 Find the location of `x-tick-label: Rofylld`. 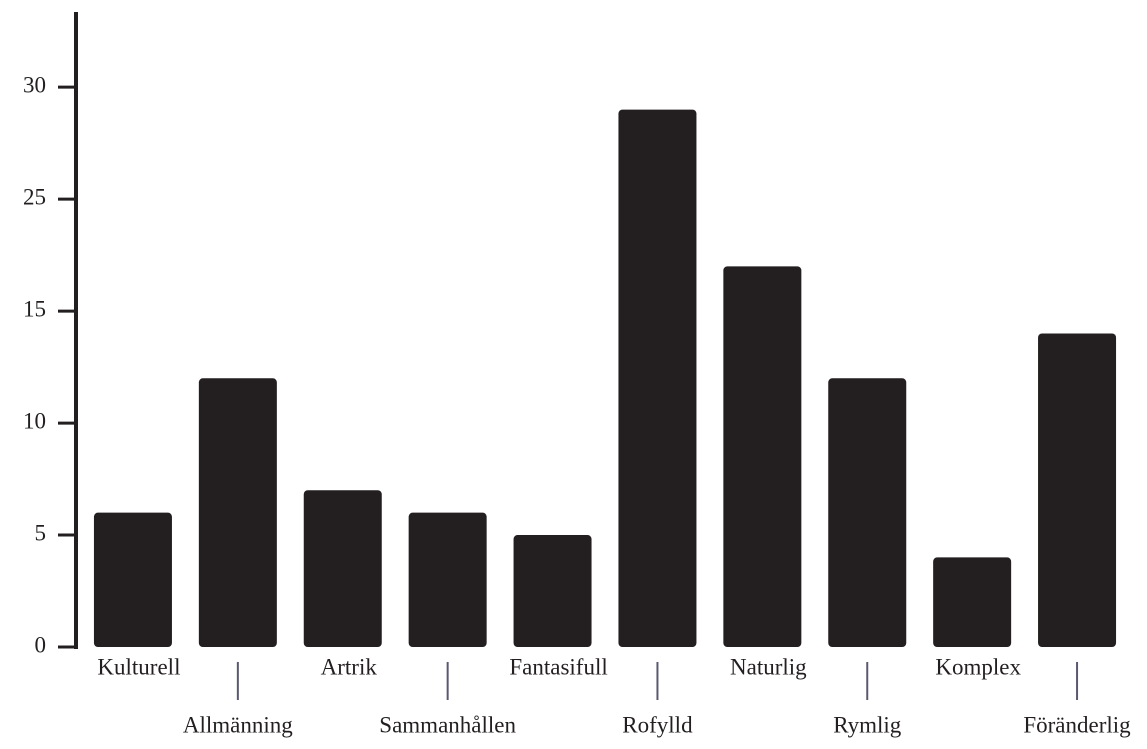

x-tick-label: Rofylld is located at coordinates (657, 724).